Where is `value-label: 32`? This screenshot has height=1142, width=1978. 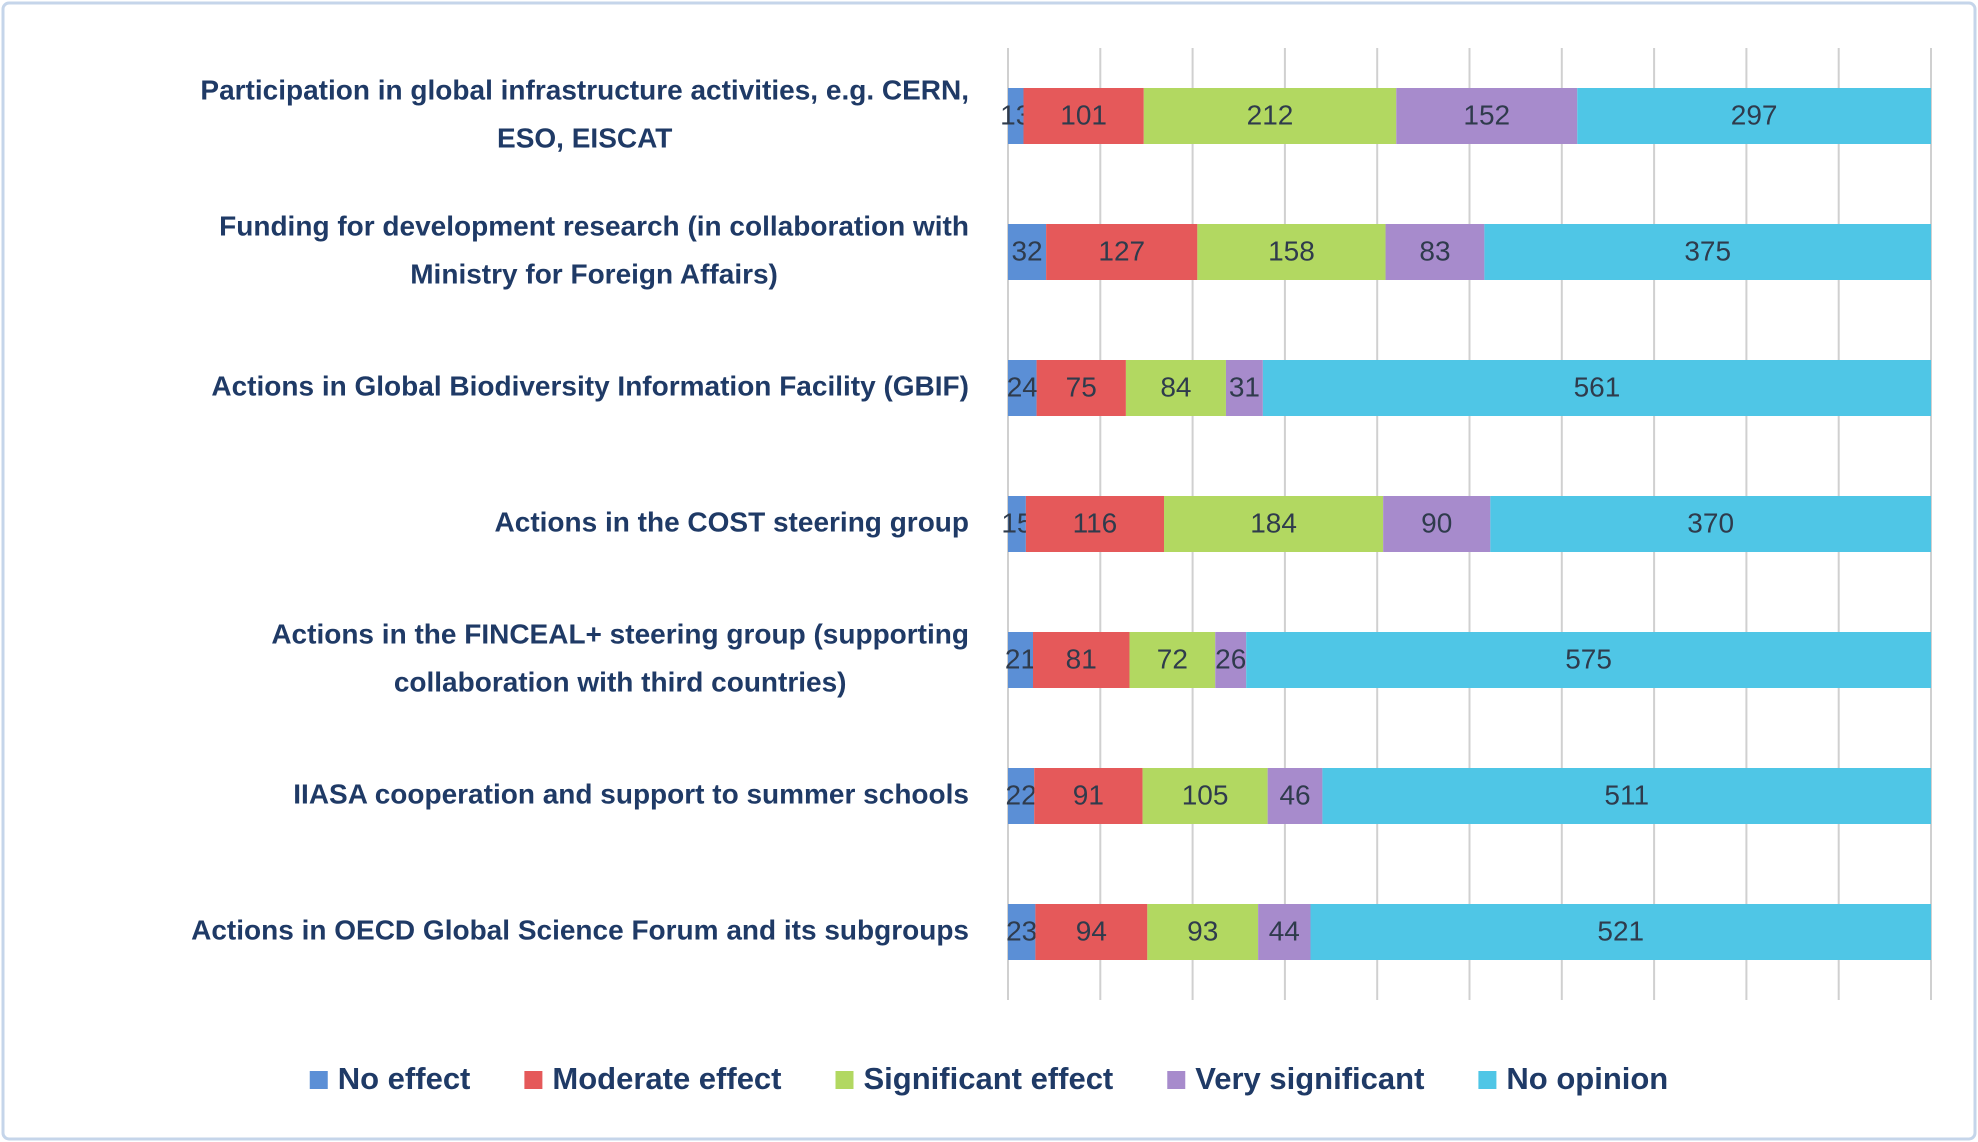
value-label: 32 is located at coordinates (1026, 250).